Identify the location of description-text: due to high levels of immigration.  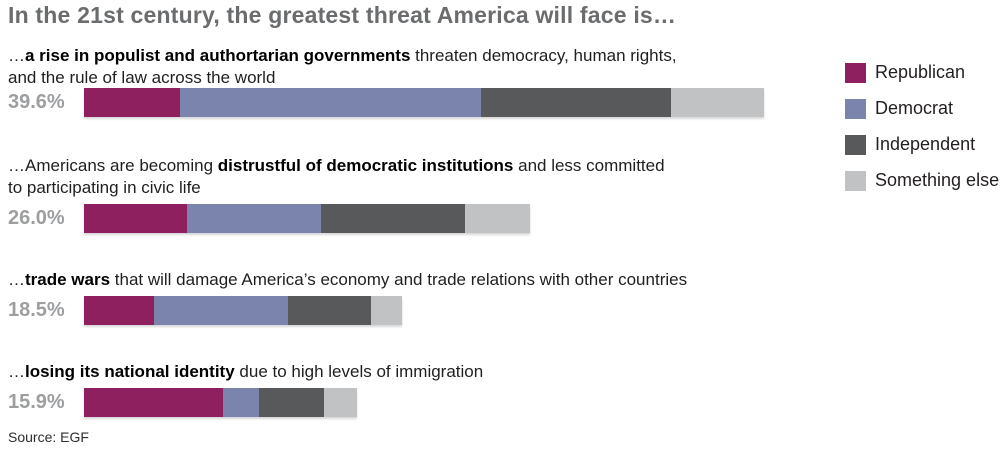
(359, 371).